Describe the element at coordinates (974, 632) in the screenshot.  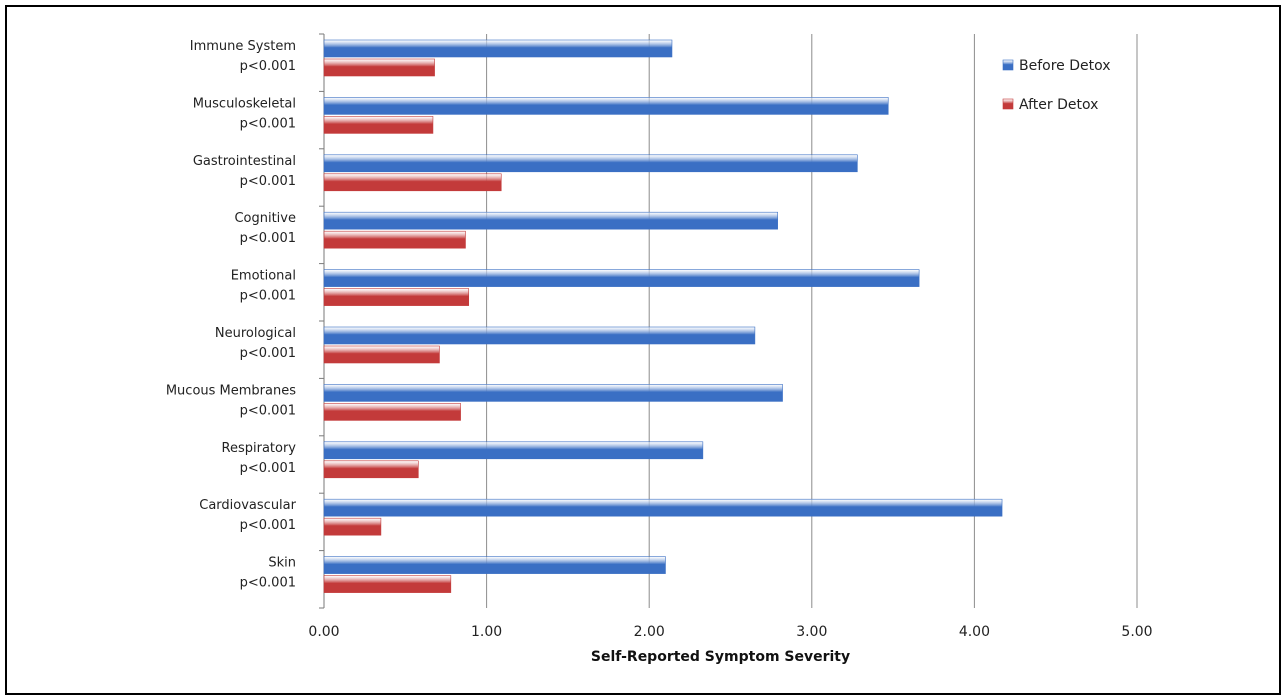
I see `x-tick-label: 4.00` at that location.